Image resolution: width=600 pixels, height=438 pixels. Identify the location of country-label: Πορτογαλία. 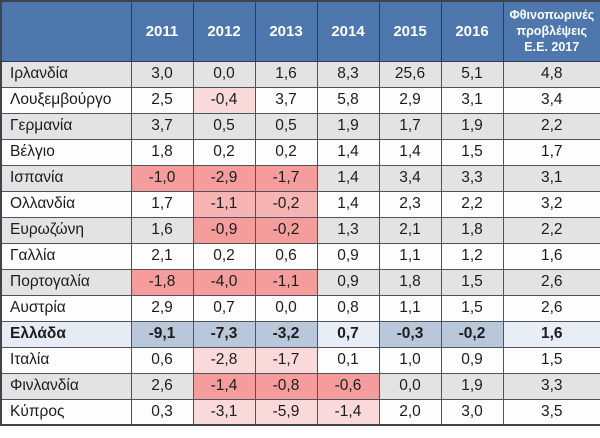
(66, 282).